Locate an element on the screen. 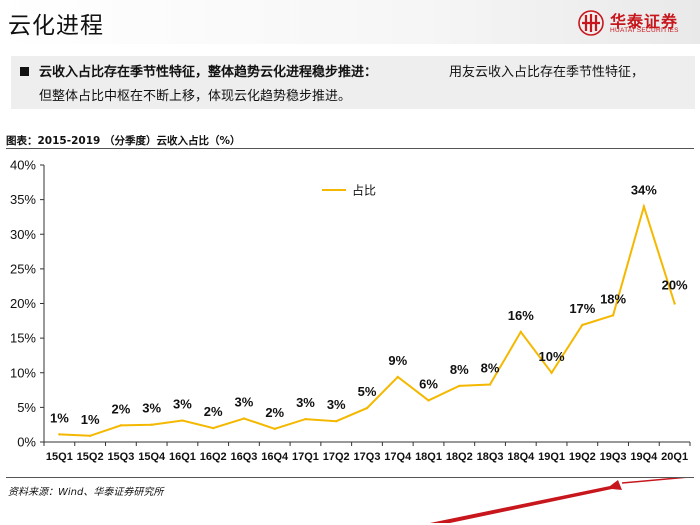 The height and width of the screenshot is (525, 700). footer-arrow-decoration is located at coordinates (558, 500).